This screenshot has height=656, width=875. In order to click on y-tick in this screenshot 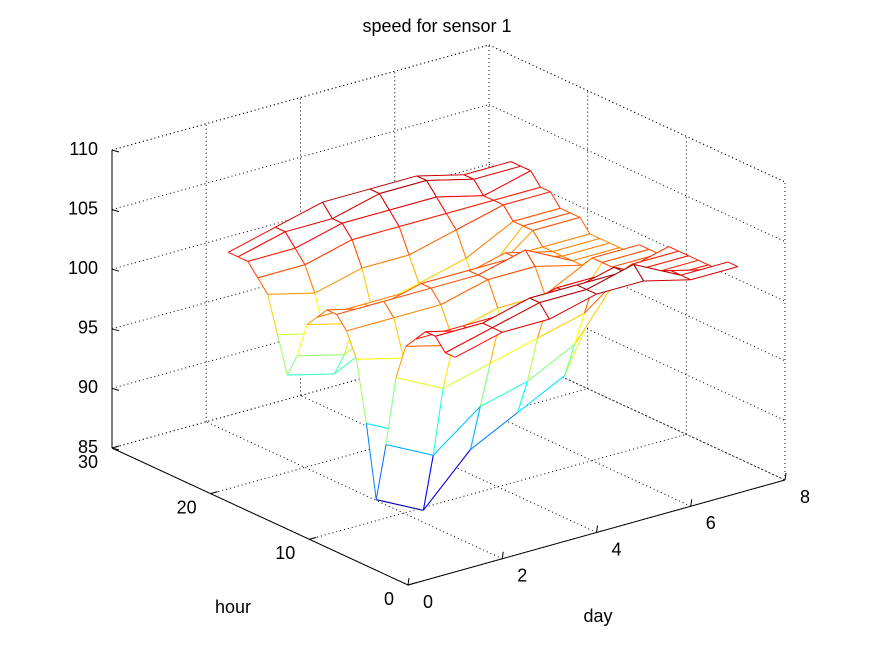, I will do `click(115, 447)`.